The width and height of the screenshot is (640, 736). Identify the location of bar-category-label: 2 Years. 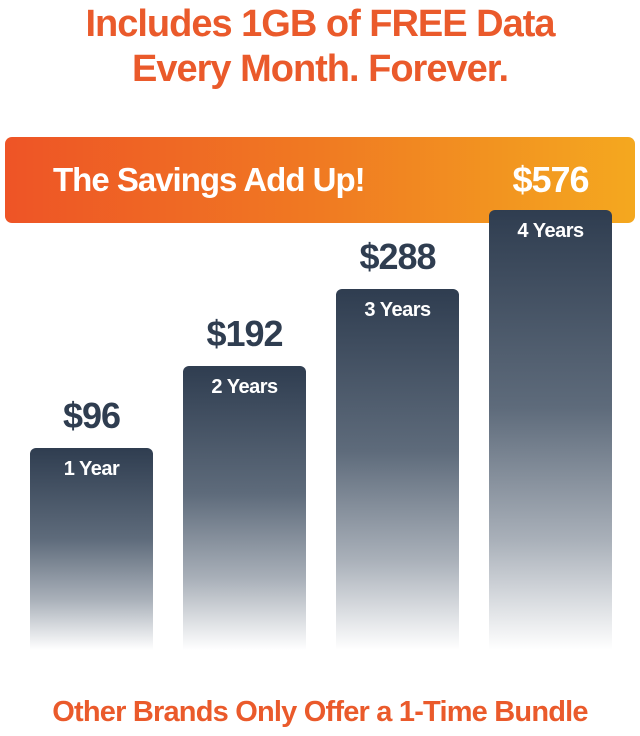
(244, 387).